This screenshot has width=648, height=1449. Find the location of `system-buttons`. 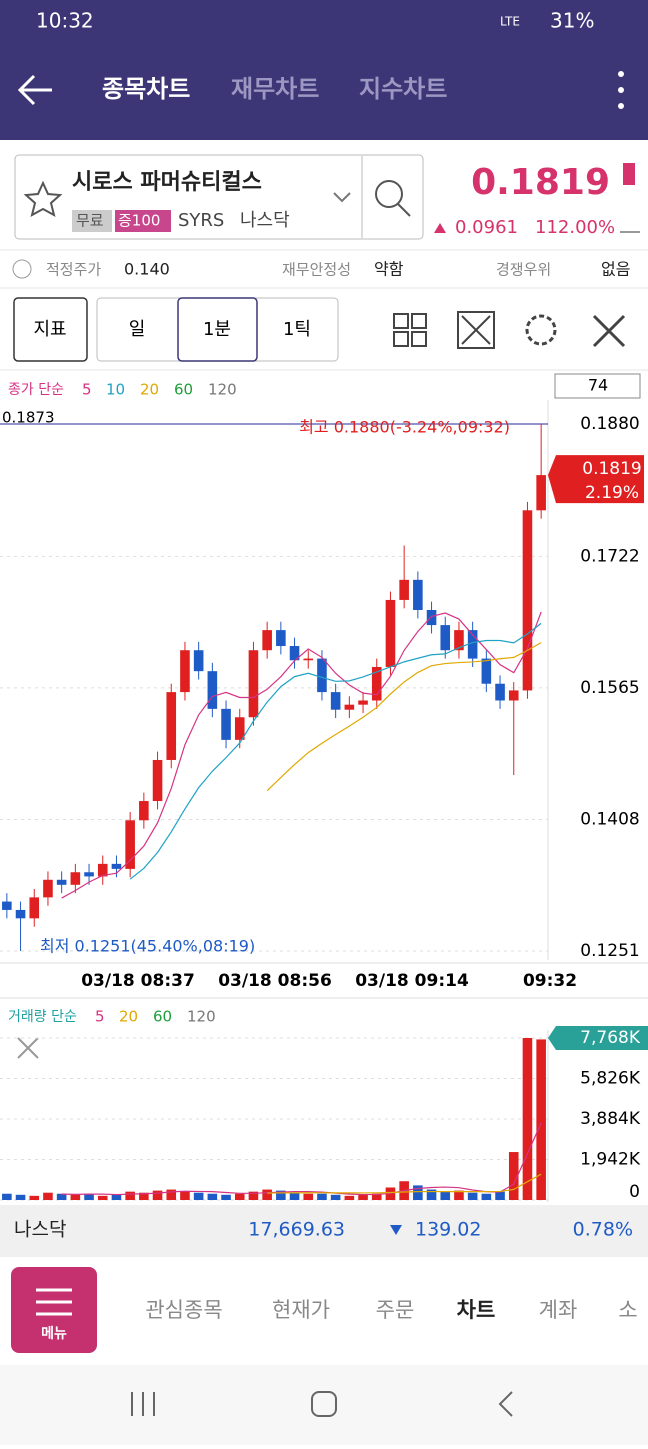

system-buttons is located at coordinates (322, 1404).